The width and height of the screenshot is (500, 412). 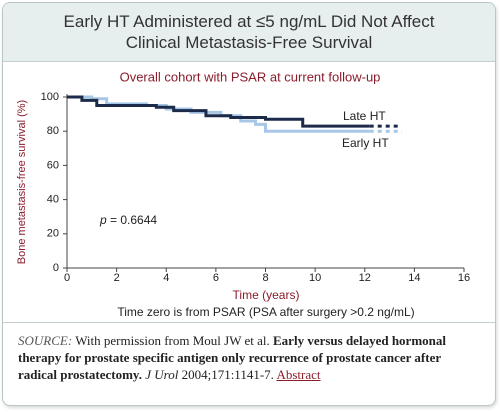 I want to click on annotation: p = 0.6644, so click(x=128, y=220).